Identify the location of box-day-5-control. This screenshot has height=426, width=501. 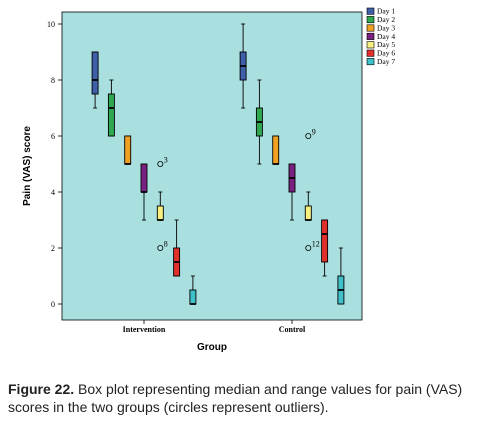
(308, 206).